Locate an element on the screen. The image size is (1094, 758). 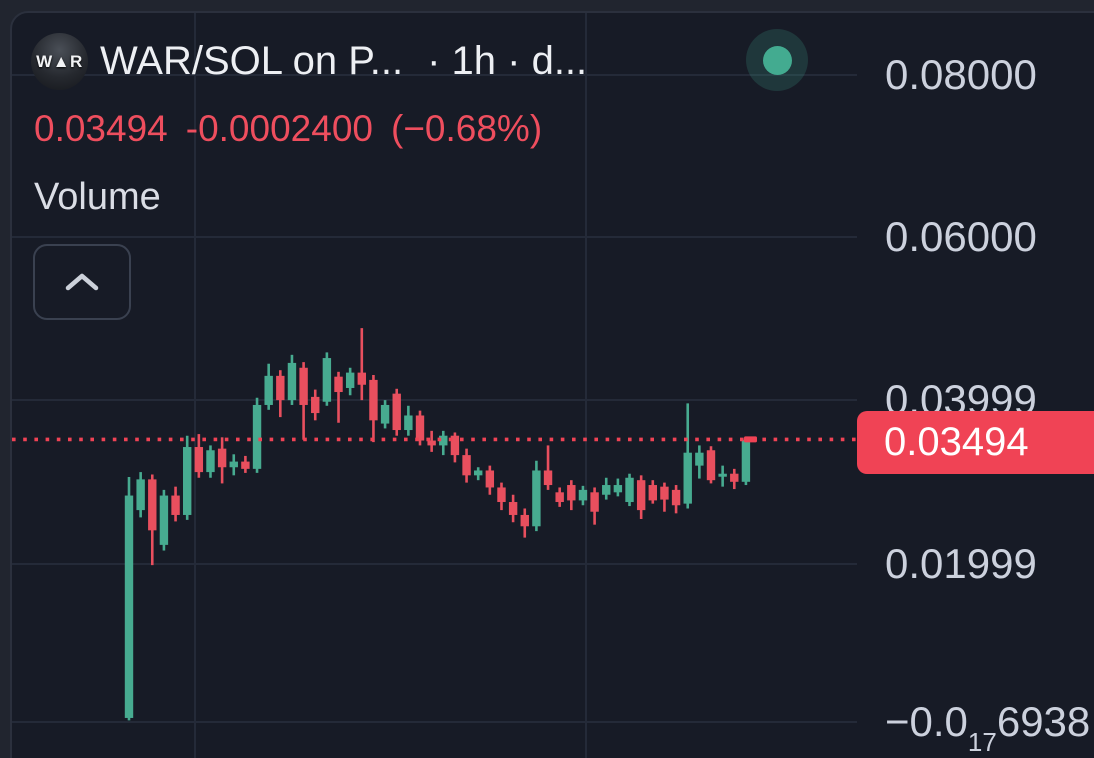
price-row: 0.03494 -0.0002400 (−0.68%) is located at coordinates (288, 129).